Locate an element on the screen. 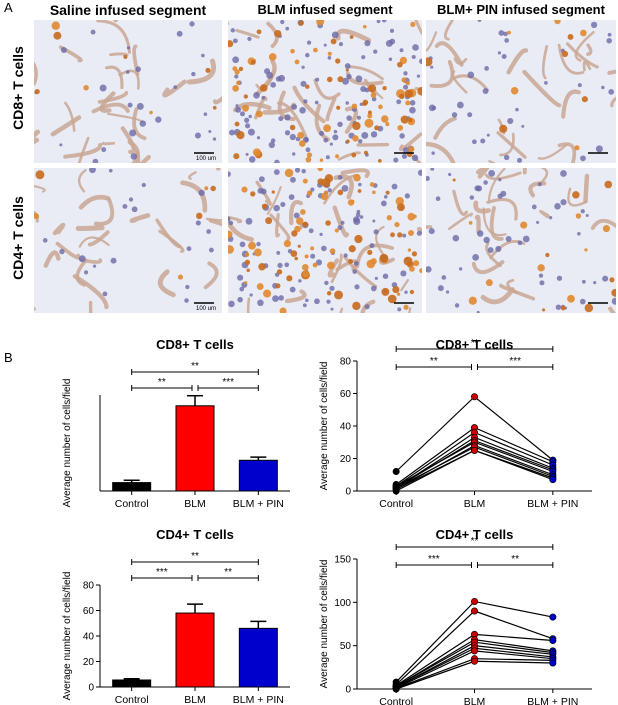 This screenshot has height=705, width=618. micrograph-cd8-blm is located at coordinates (325, 91).